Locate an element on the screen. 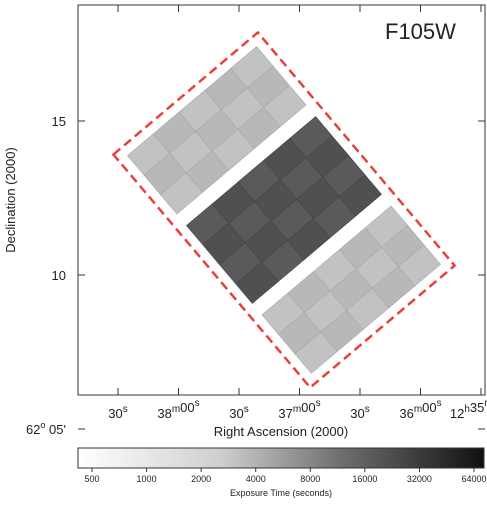  colorbar-tick-label: 500 is located at coordinates (91, 479).